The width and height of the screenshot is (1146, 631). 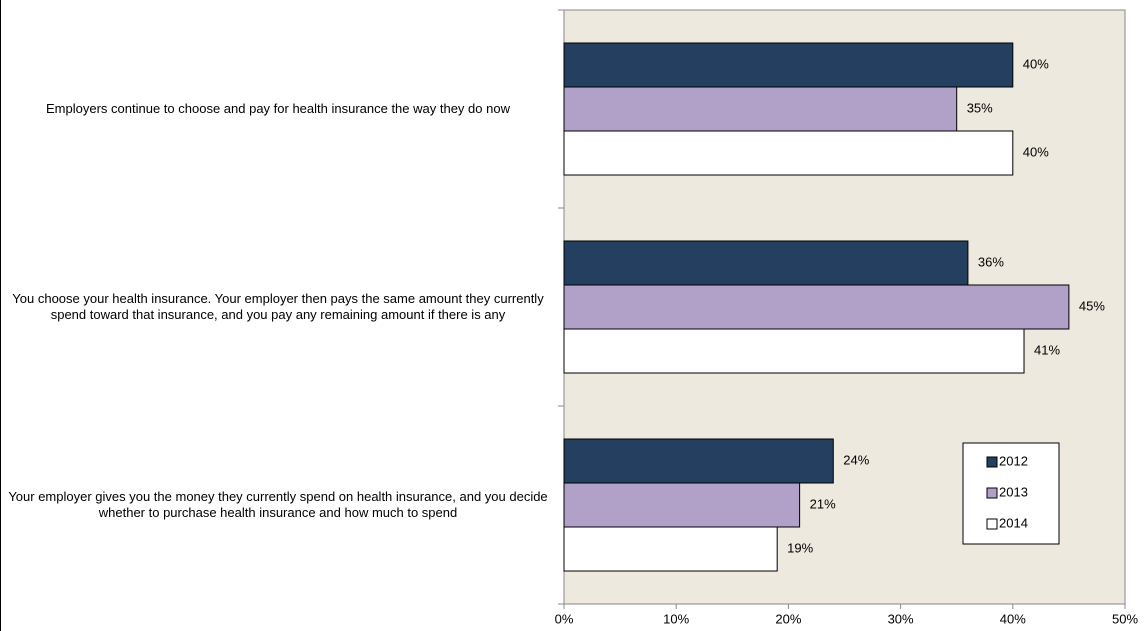 I want to click on x-tick-label: 10%, so click(x=676, y=618).